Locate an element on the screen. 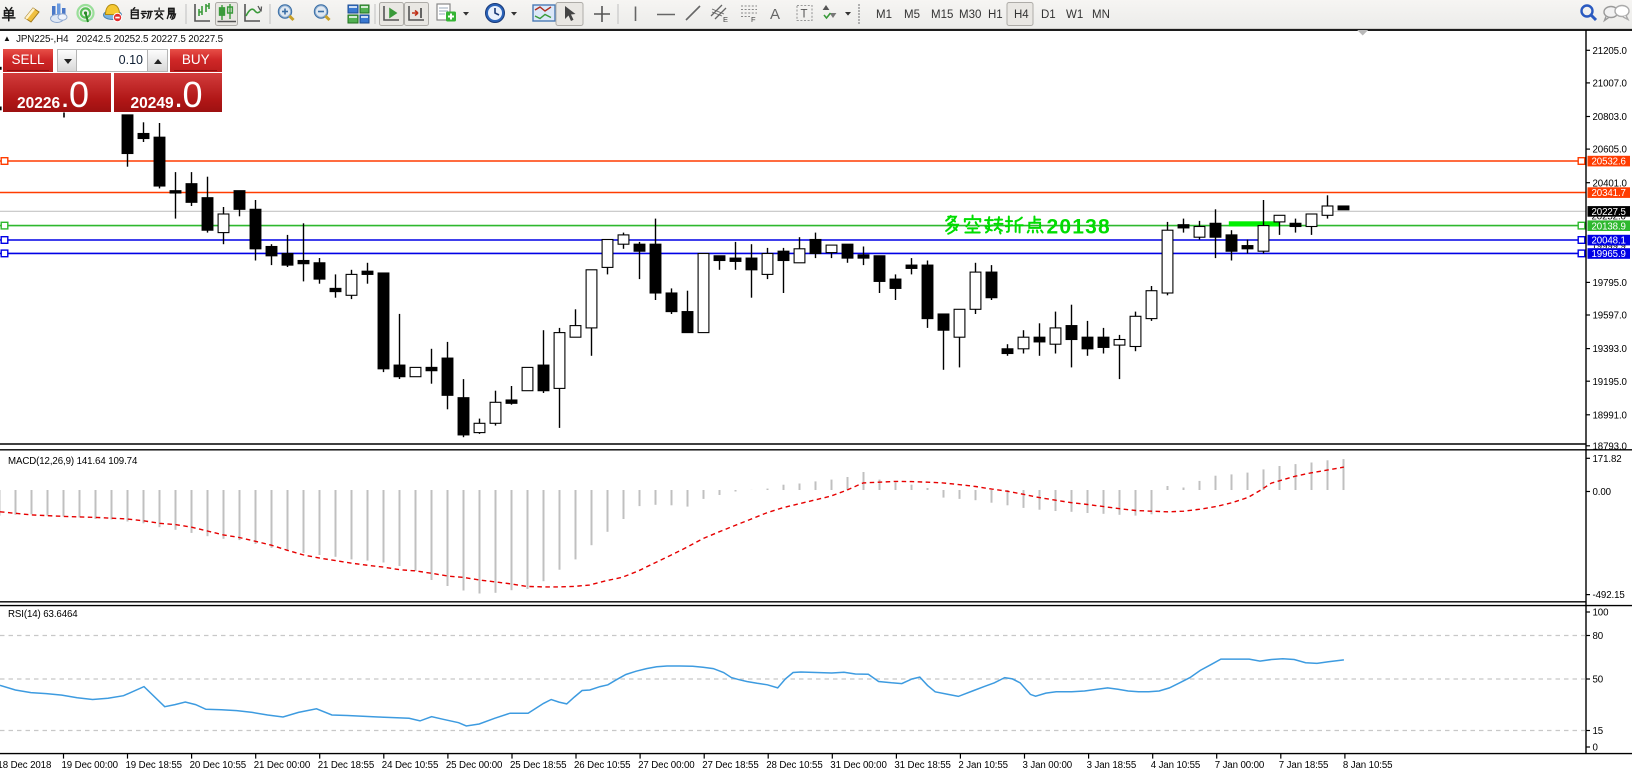 The image size is (1632, 774). svg-text: 4 Jan 10:55 is located at coordinates (1176, 765).